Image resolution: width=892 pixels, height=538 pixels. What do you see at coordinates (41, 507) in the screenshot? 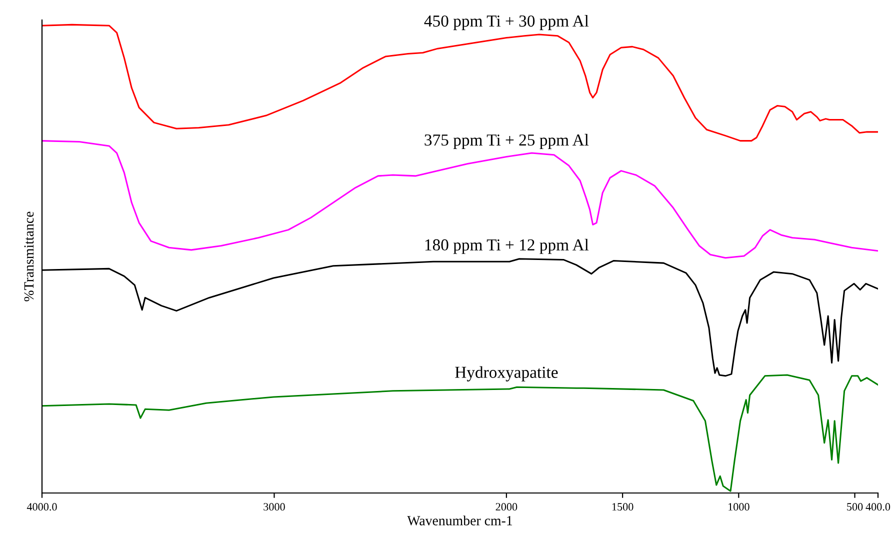
I see `x-tick-label: 4000.0` at bounding box center [41, 507].